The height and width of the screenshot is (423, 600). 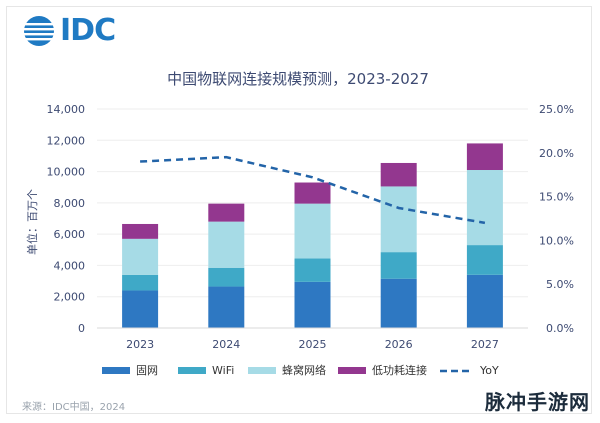 I want to click on y-tick-label: 8,000, so click(x=70, y=203).